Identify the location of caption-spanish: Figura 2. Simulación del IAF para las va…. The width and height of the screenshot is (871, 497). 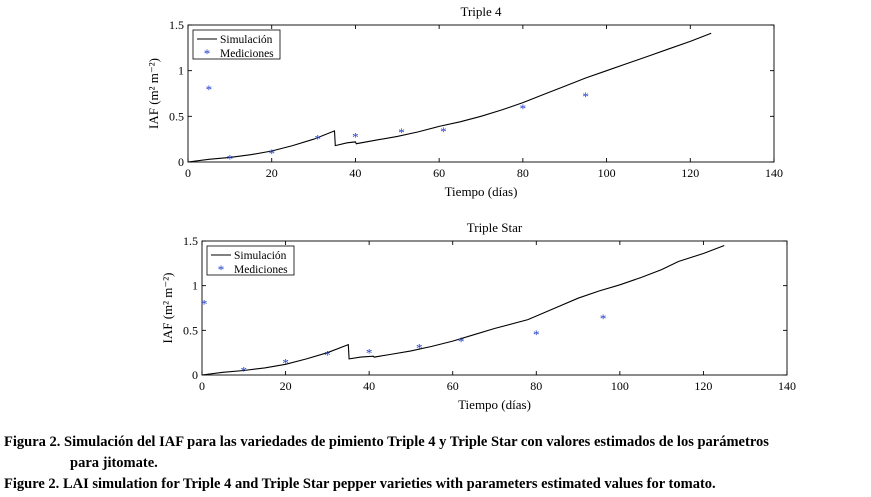
(437, 453).